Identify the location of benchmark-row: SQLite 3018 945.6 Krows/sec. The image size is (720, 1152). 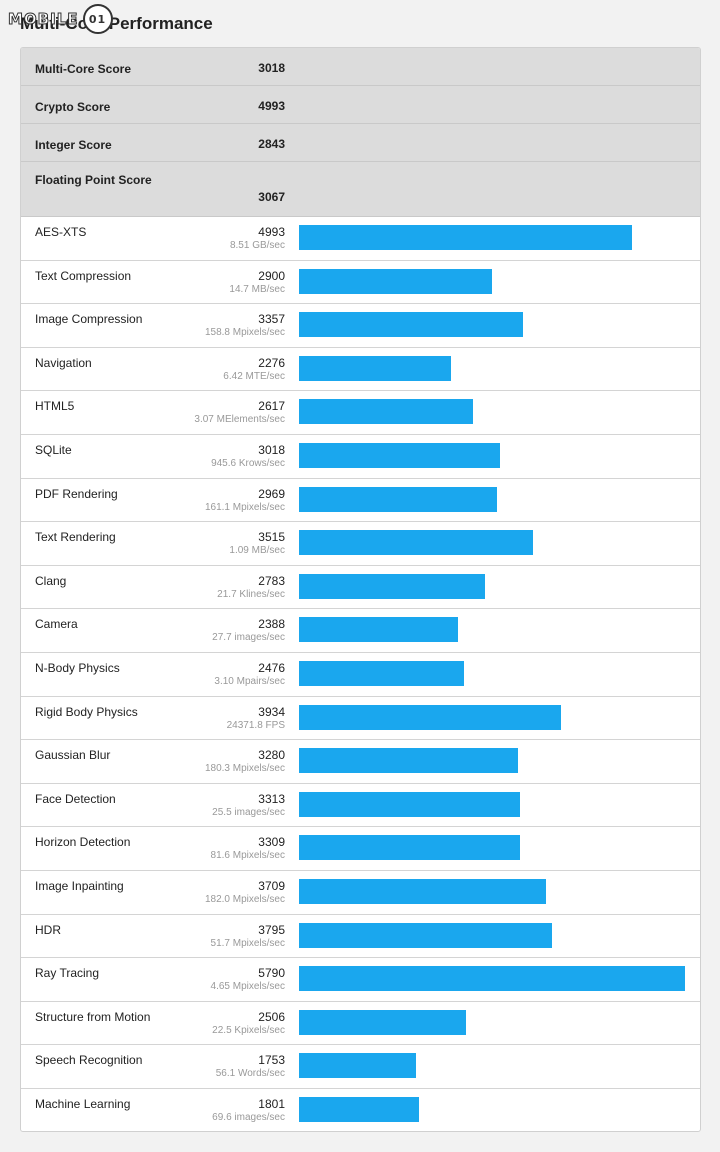
(360, 457).